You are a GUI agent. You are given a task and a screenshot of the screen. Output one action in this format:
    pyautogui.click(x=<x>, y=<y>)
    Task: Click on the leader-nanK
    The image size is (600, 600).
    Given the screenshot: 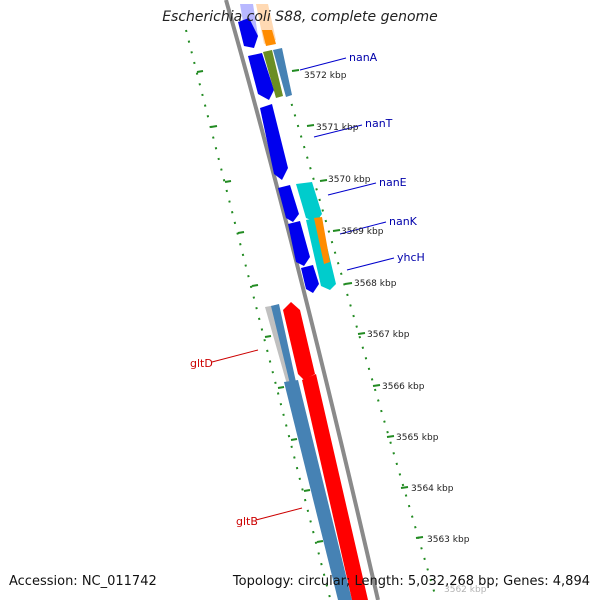 What is the action you would take?
    pyautogui.click(x=363, y=228)
    